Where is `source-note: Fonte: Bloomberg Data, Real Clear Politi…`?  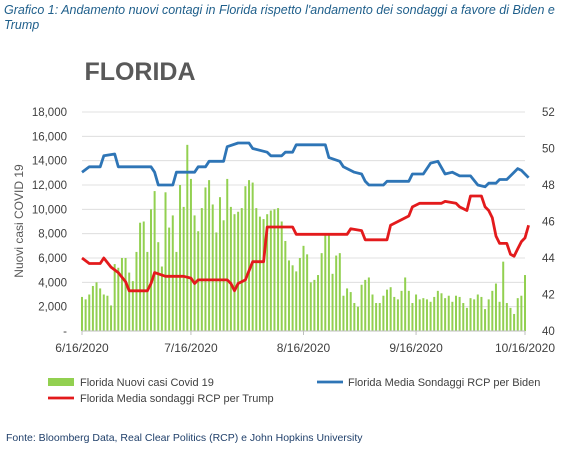 source-note: Fonte: Bloomberg Data, Real Clear Politi… is located at coordinates (184, 438).